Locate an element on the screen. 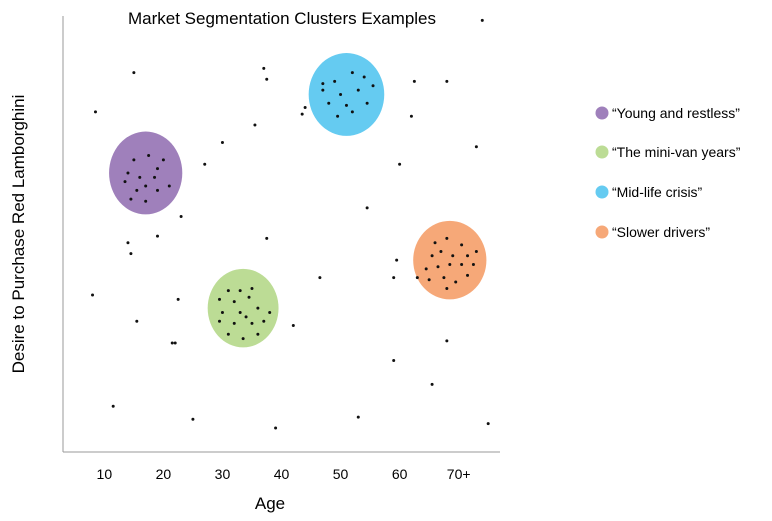 Image resolution: width=772 pixels, height=521 pixels. legend-label-2: “Mid-life crisis” is located at coordinates (657, 192).